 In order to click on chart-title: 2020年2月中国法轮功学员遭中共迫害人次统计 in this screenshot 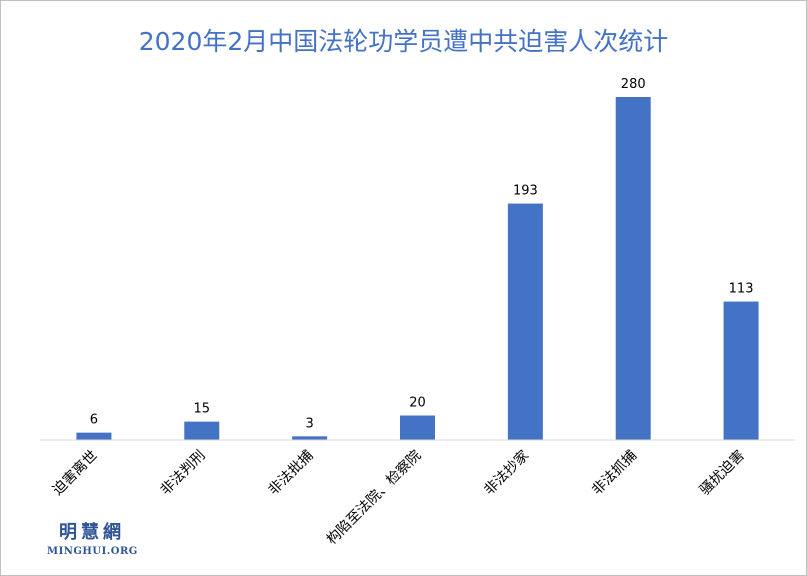, I will do `click(403, 41)`.